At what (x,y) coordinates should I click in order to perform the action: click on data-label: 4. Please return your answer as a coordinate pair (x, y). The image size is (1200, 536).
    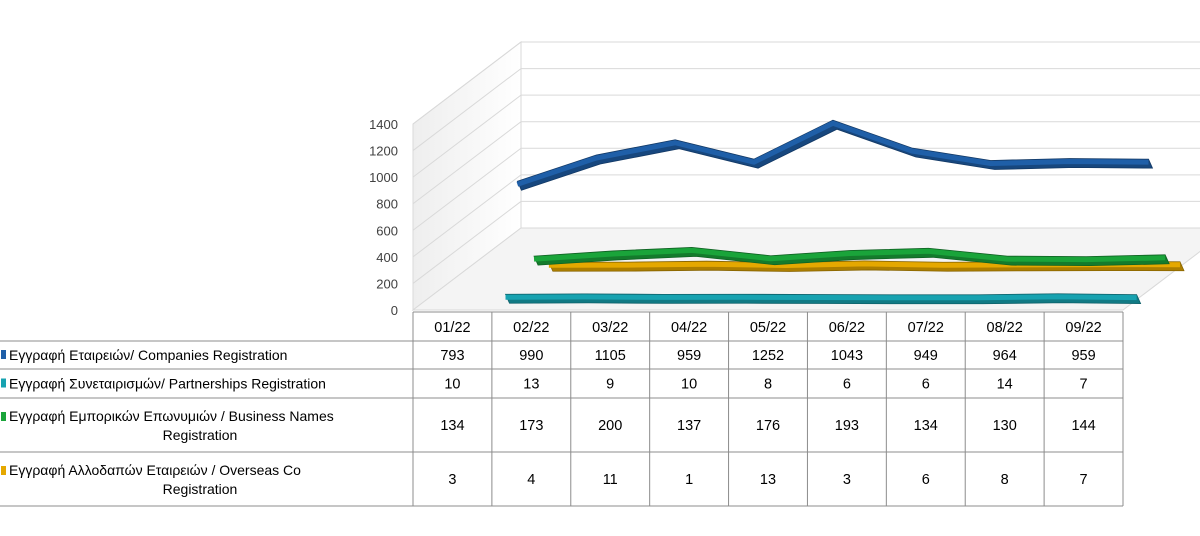
    Looking at the image, I should click on (531, 480).